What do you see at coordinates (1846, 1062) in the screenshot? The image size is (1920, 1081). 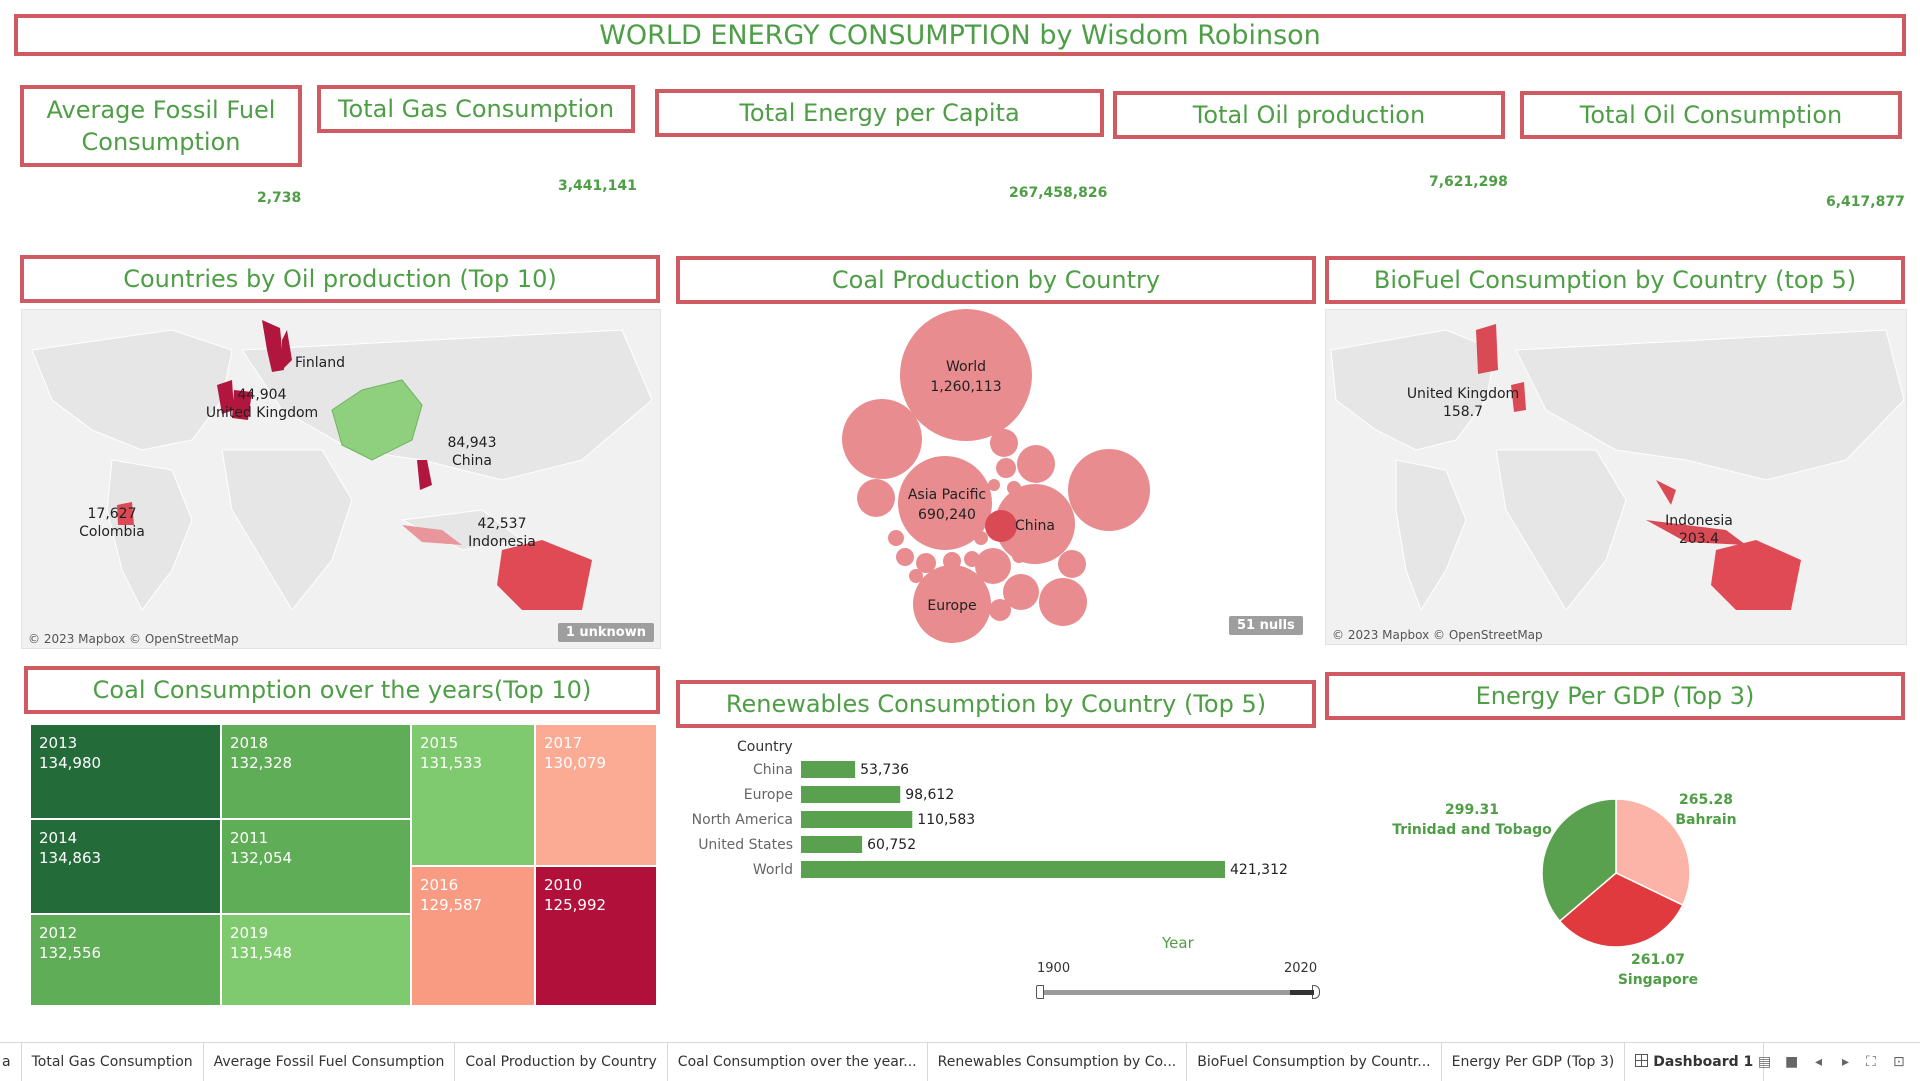 I see `next-sheet-icon: ▸` at bounding box center [1846, 1062].